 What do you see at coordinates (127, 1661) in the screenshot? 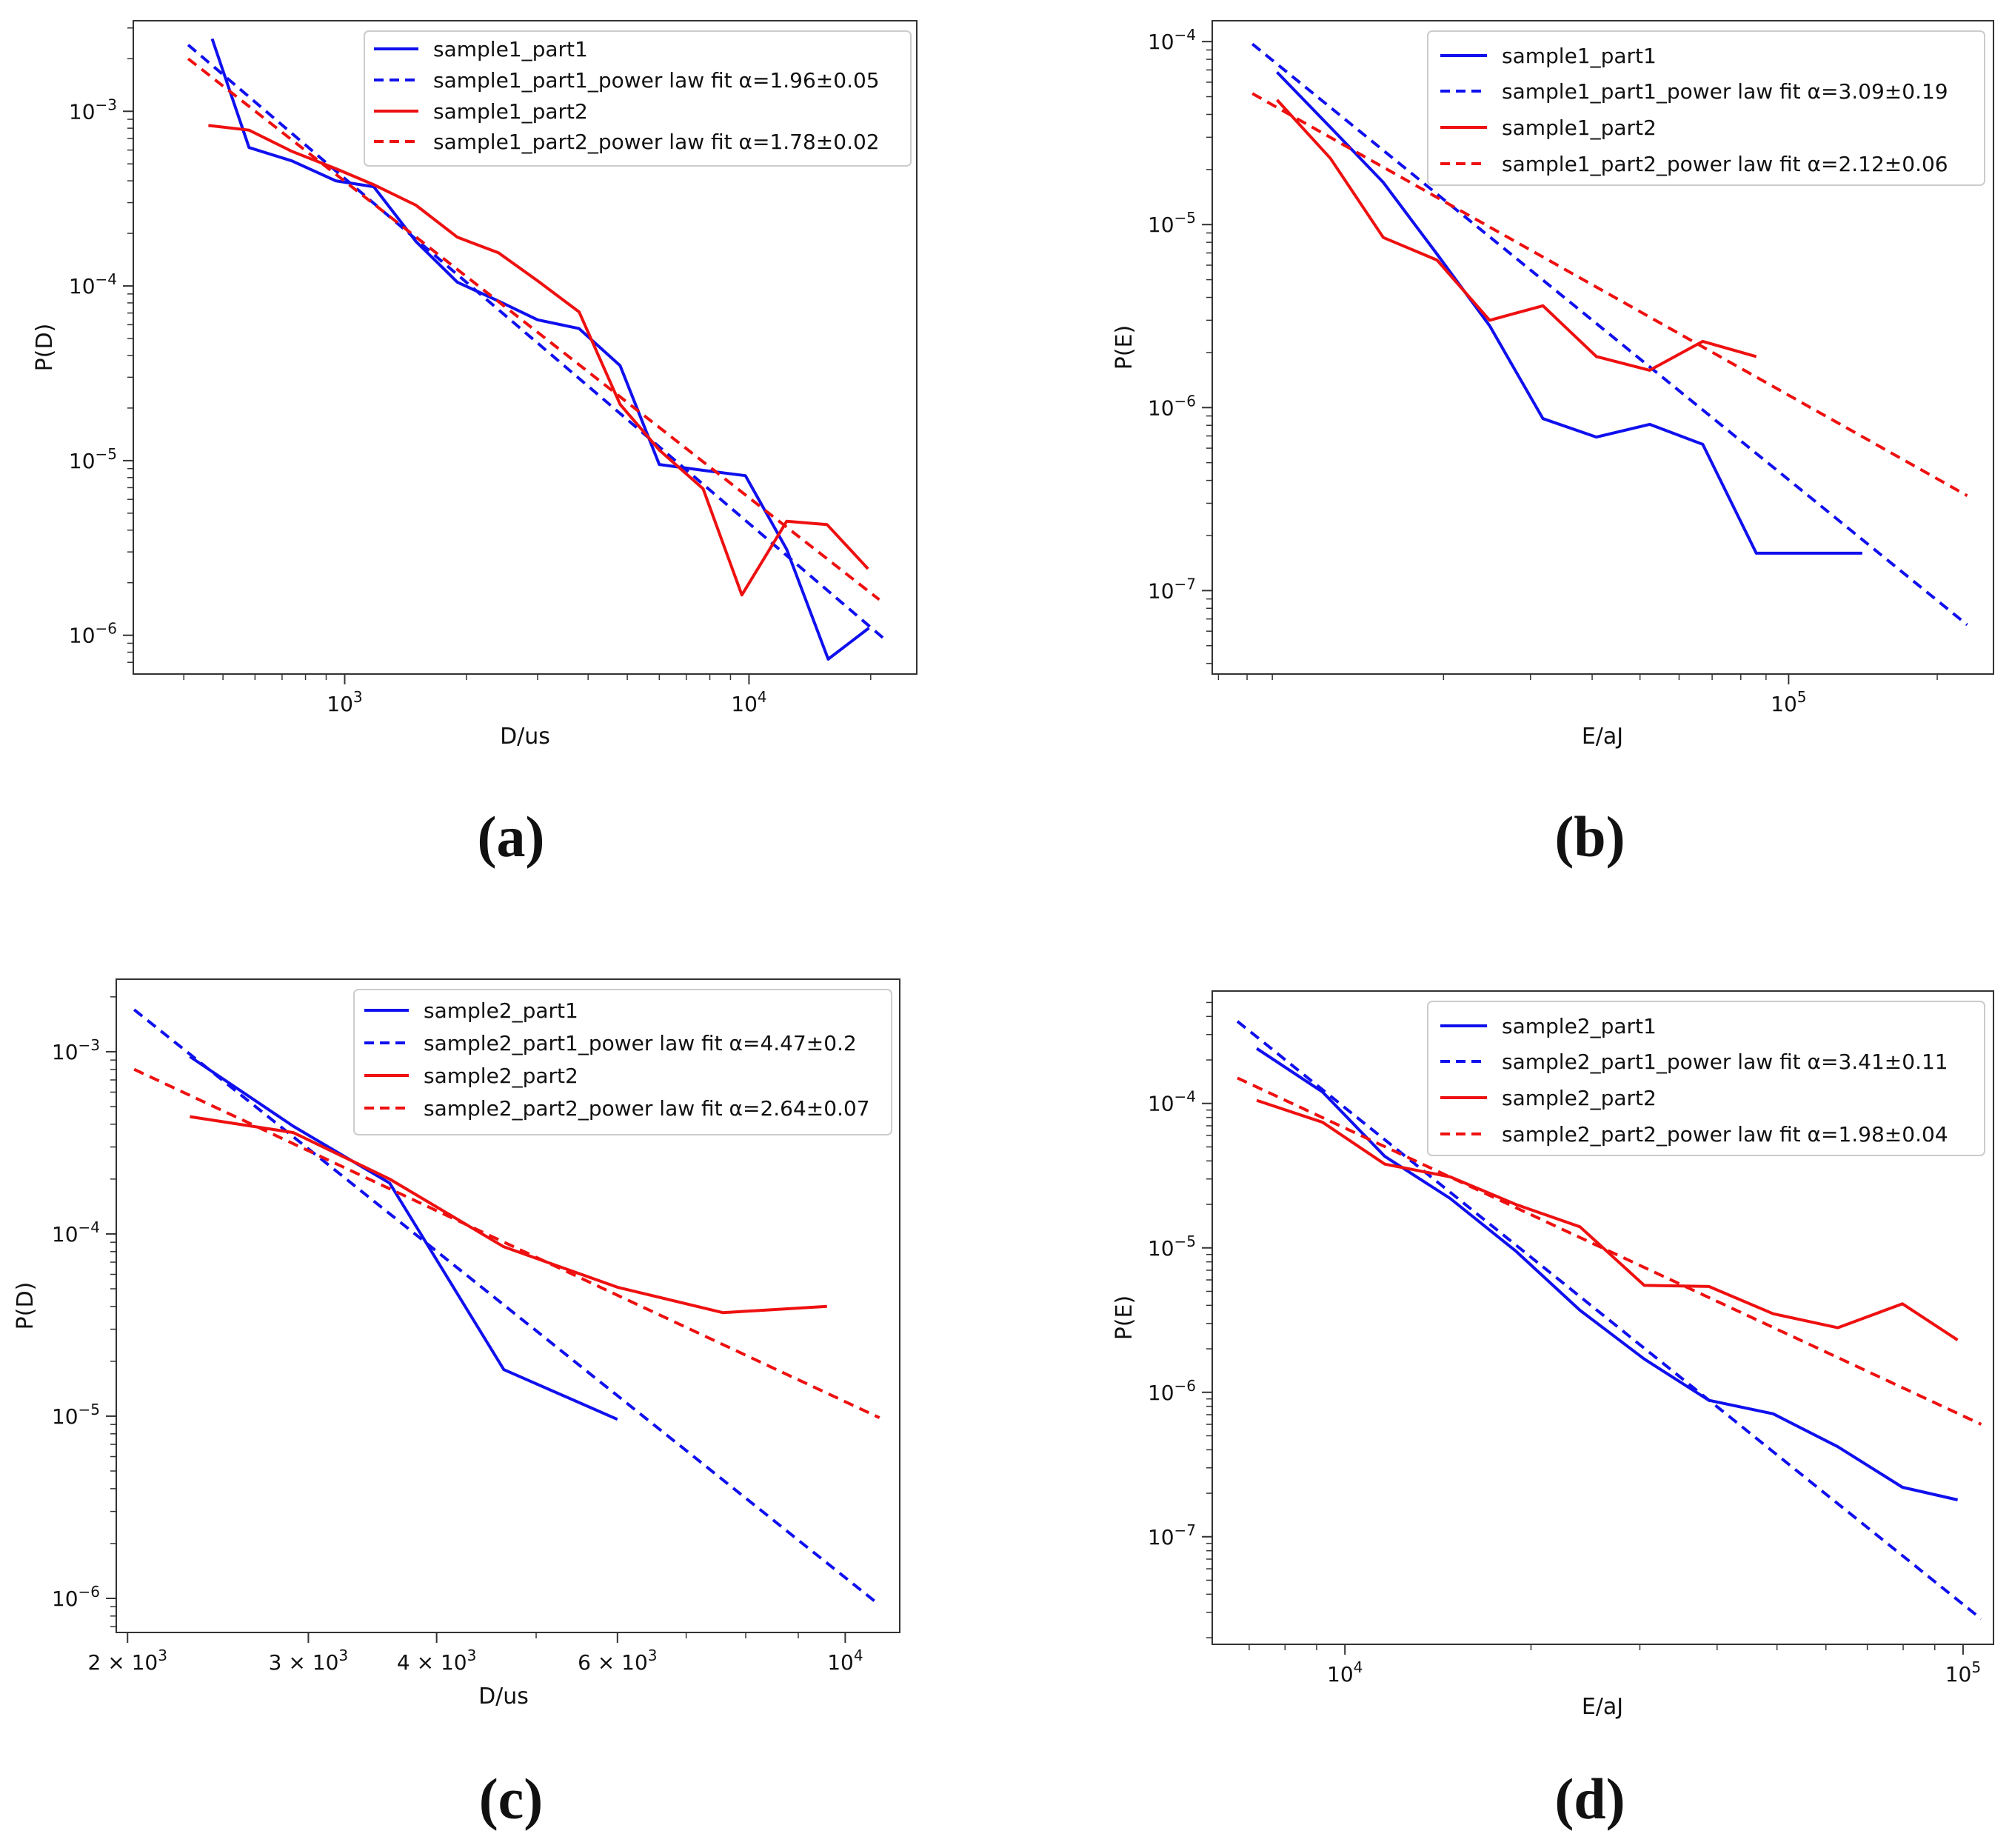
I see `x-tick-label: 2 × 103` at bounding box center [127, 1661].